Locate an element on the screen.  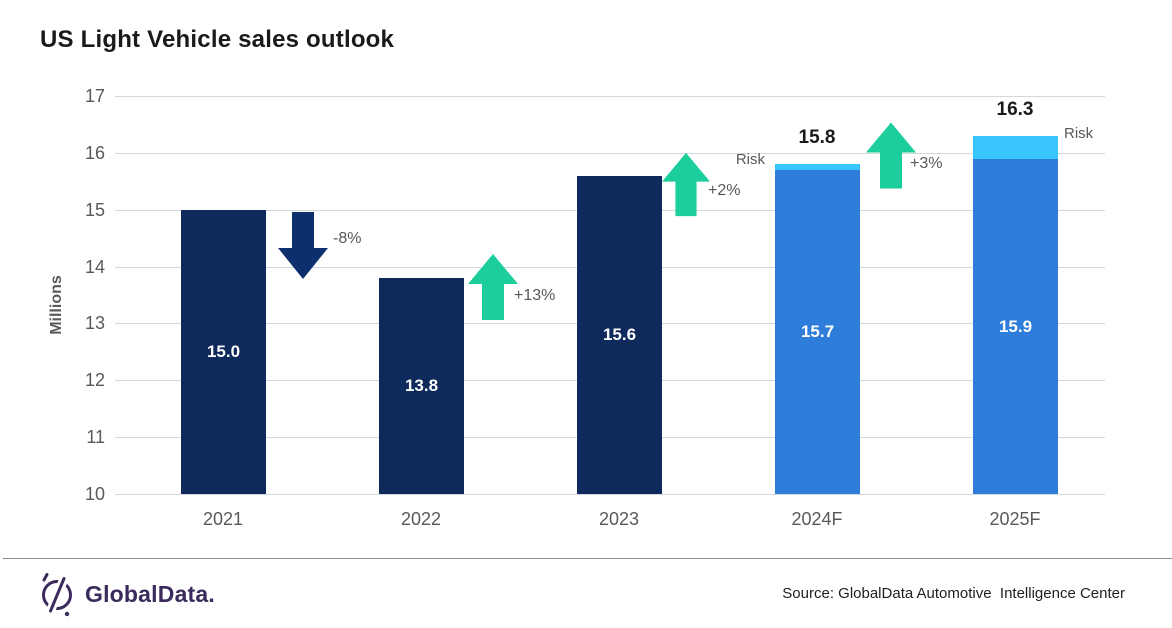
globaldata-logo-icon is located at coordinates (57, 595).